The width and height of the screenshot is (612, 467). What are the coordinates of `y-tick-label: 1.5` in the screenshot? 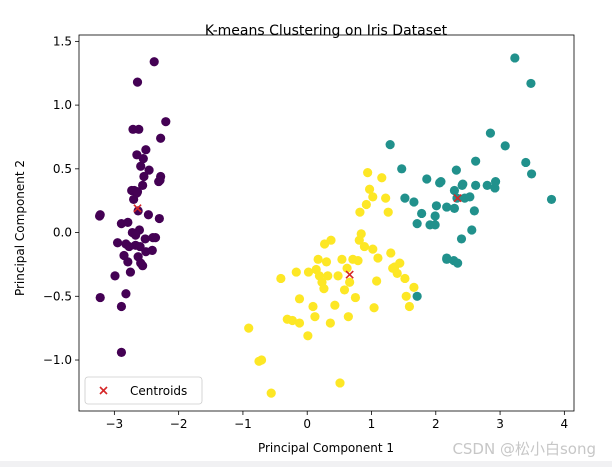 It's located at (62, 41).